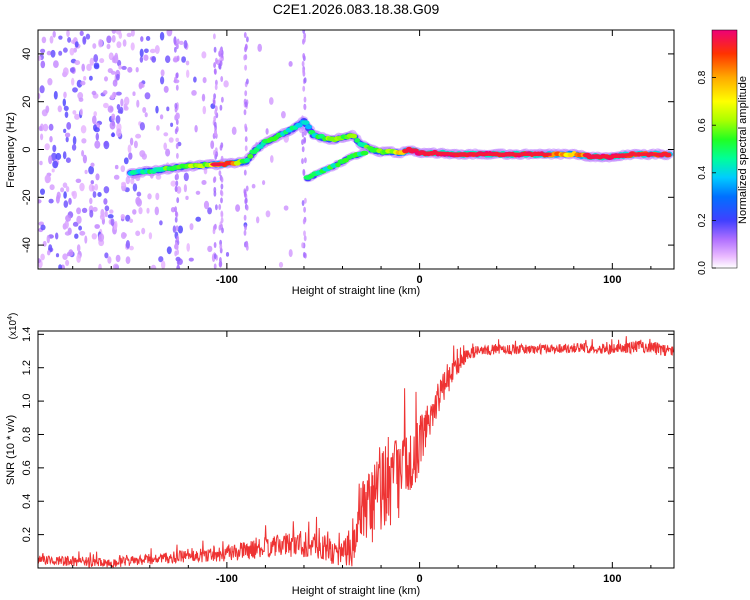 This screenshot has height=600, width=750. What do you see at coordinates (227, 579) in the screenshot?
I see `x-tick-label: -100` at bounding box center [227, 579].